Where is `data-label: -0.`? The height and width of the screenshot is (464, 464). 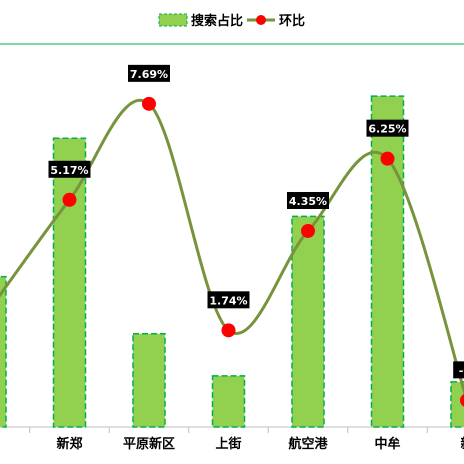 data-label: -0. is located at coordinates (461, 370).